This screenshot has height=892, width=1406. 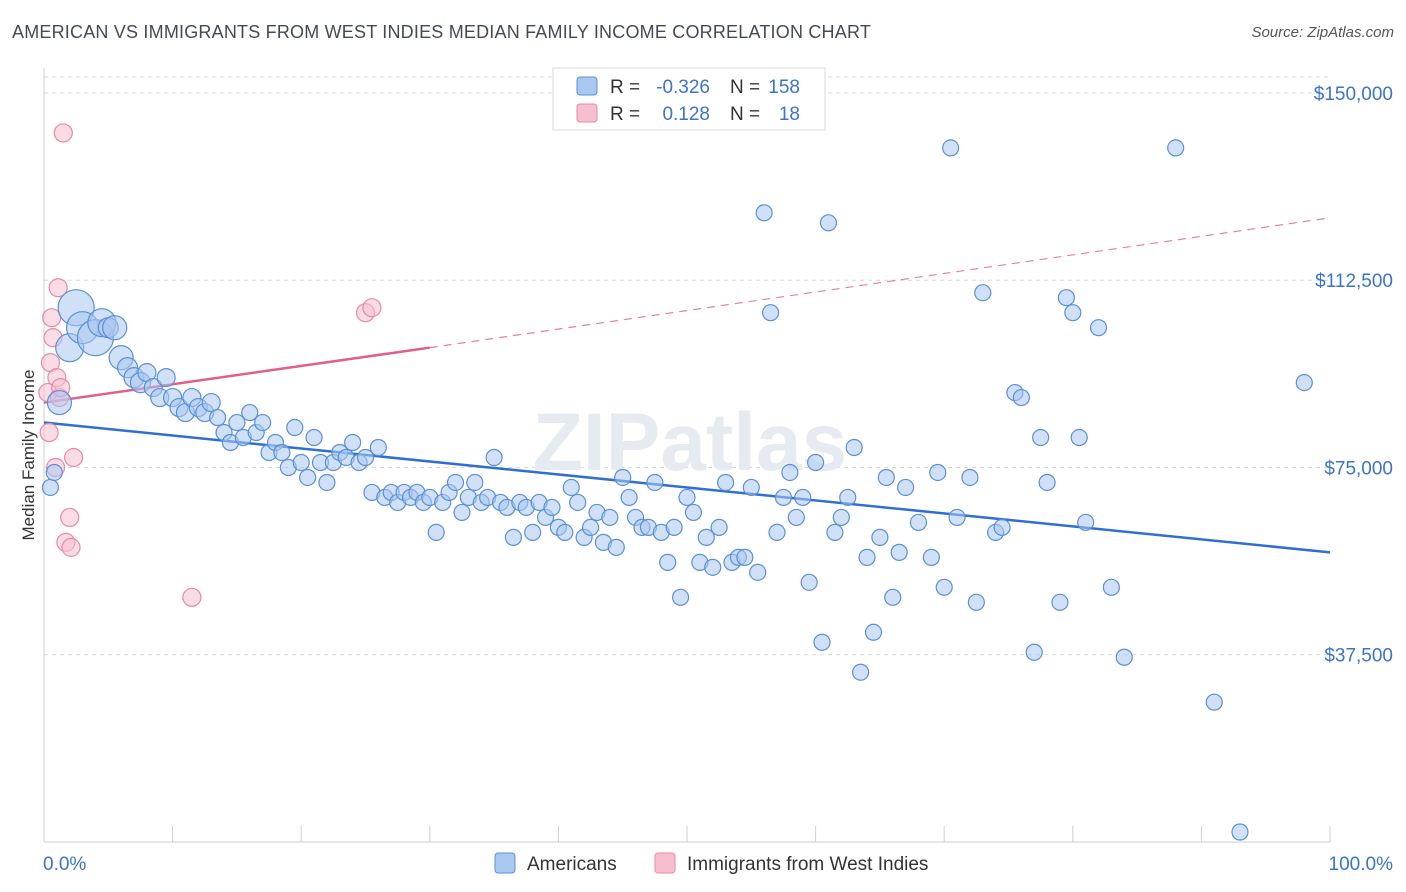 What do you see at coordinates (587, 113) in the screenshot?
I see `legend-pink-swatch` at bounding box center [587, 113].